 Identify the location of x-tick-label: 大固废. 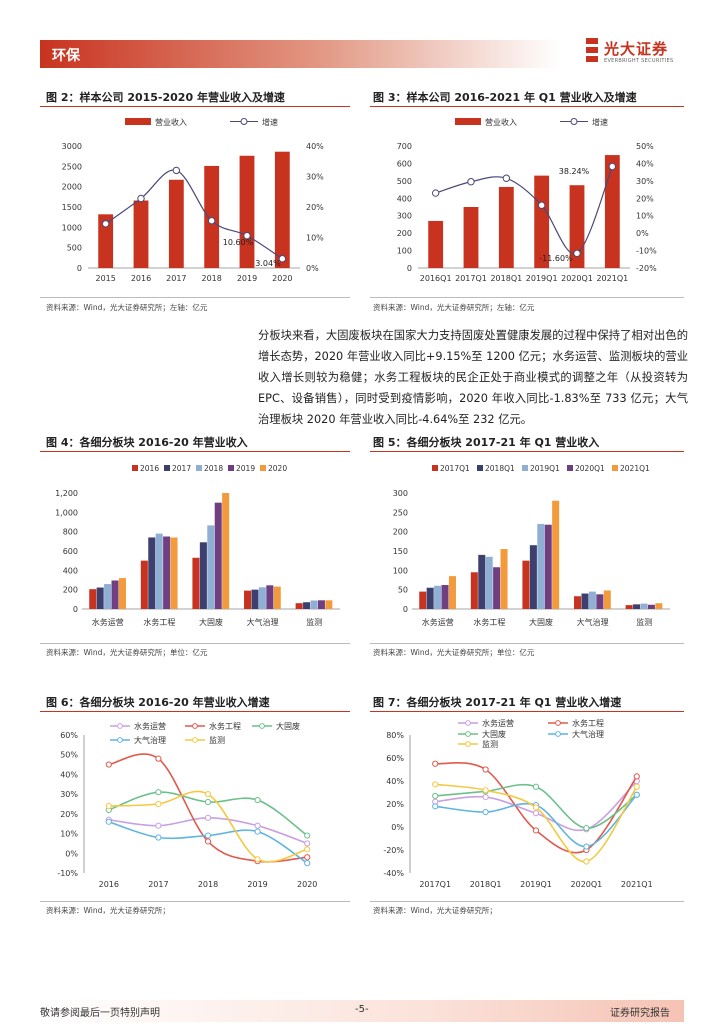
(541, 622).